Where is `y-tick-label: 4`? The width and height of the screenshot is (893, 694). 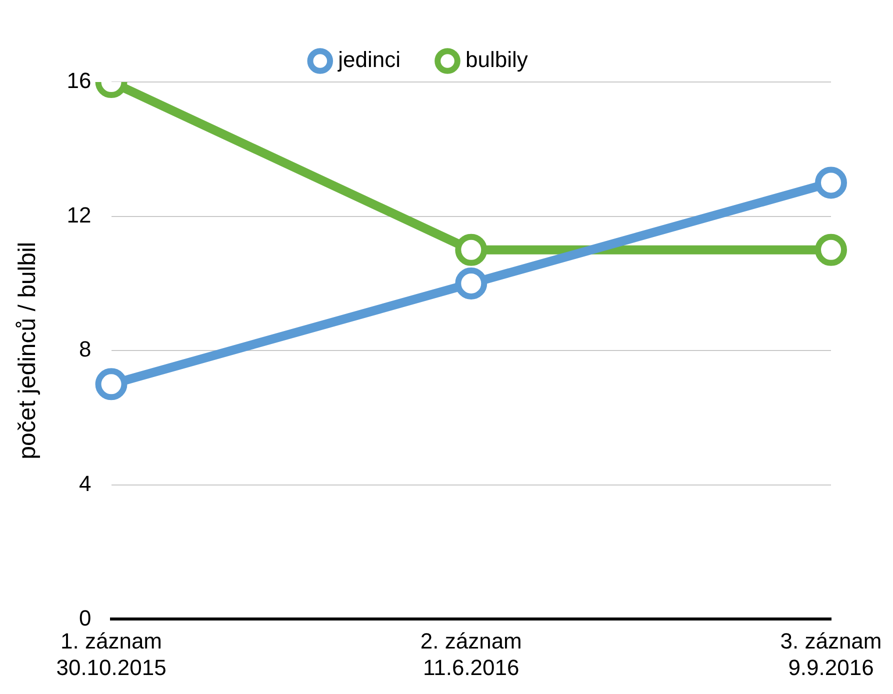
y-tick-label: 4 is located at coordinates (85, 483).